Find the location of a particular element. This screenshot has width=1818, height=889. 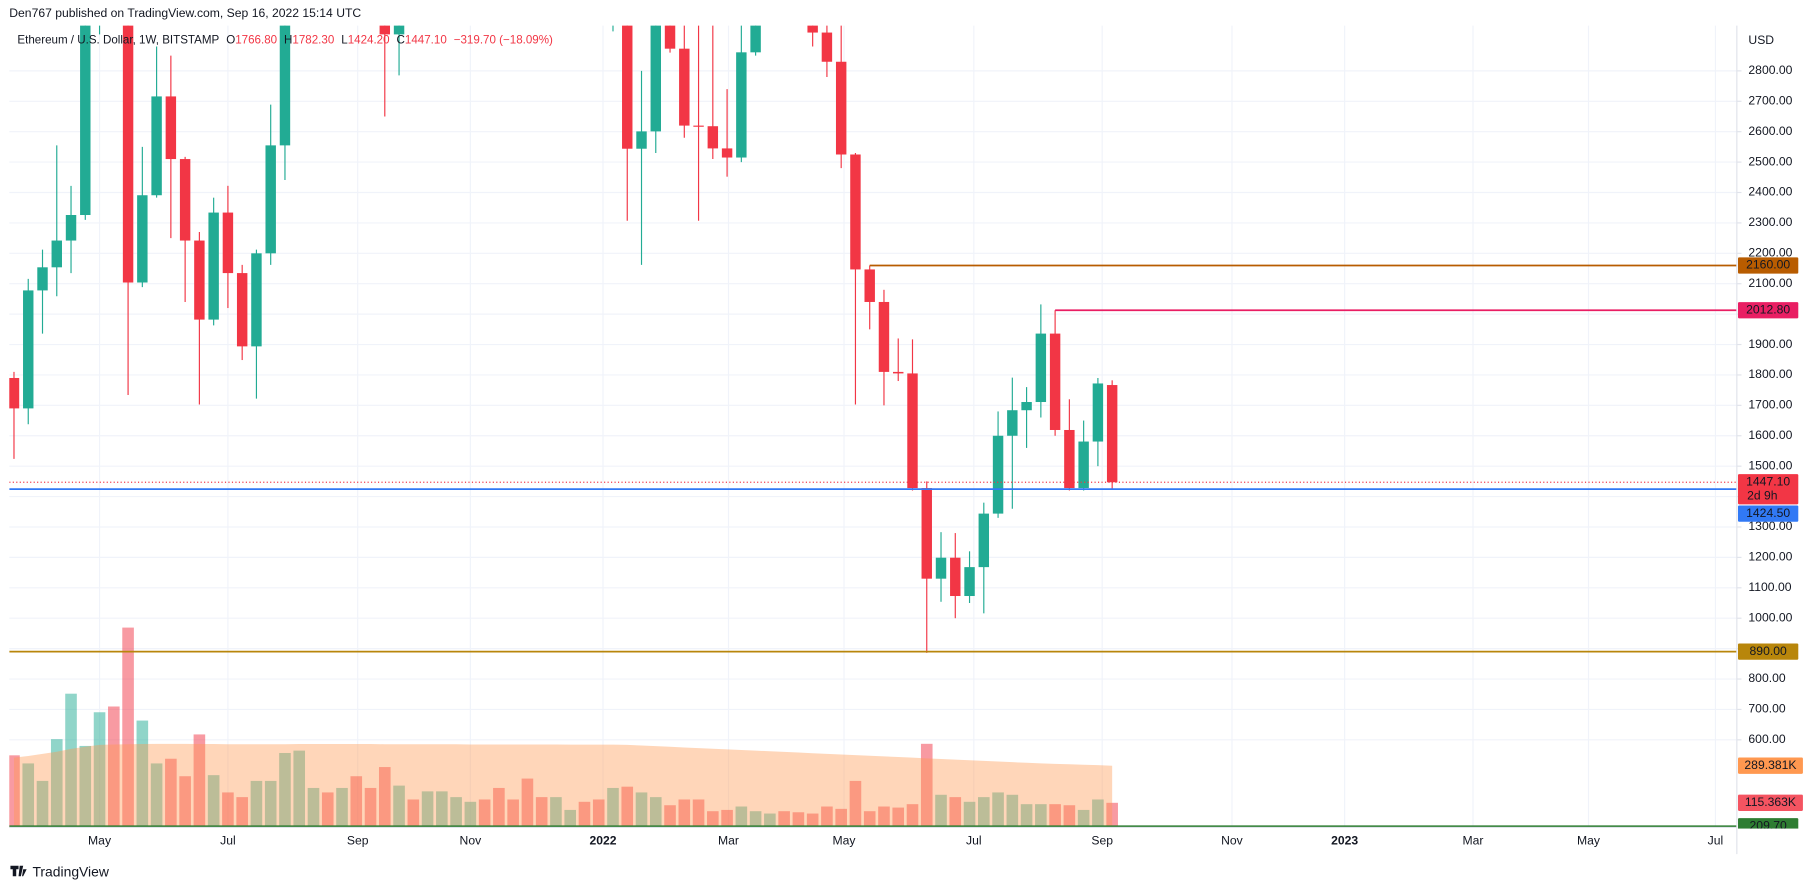

y-tick-label: 2500.00 is located at coordinates (1770, 161).